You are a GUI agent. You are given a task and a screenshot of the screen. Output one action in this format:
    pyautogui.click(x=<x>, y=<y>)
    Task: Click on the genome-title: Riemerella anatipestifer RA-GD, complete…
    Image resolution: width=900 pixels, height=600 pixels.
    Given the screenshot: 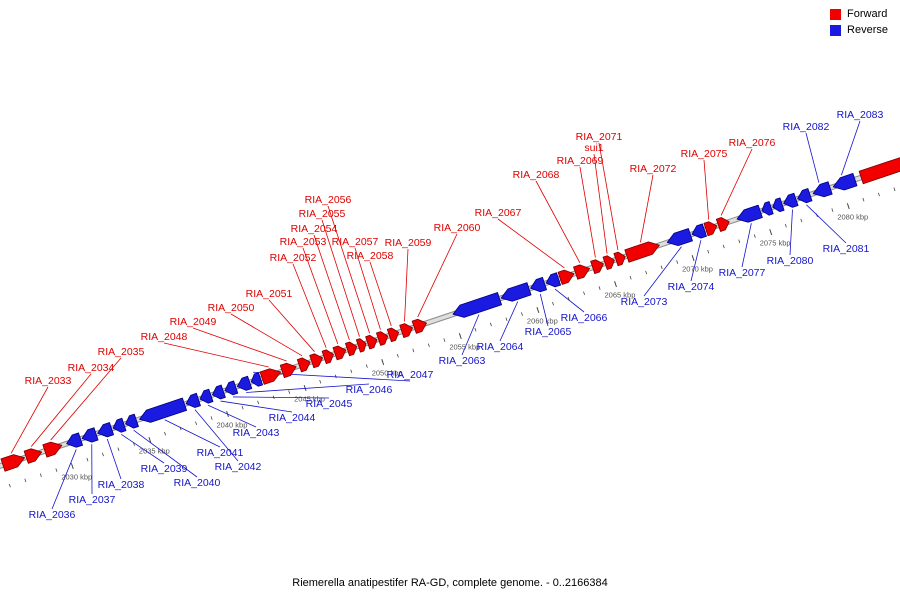 What is the action you would take?
    pyautogui.click(x=450, y=583)
    